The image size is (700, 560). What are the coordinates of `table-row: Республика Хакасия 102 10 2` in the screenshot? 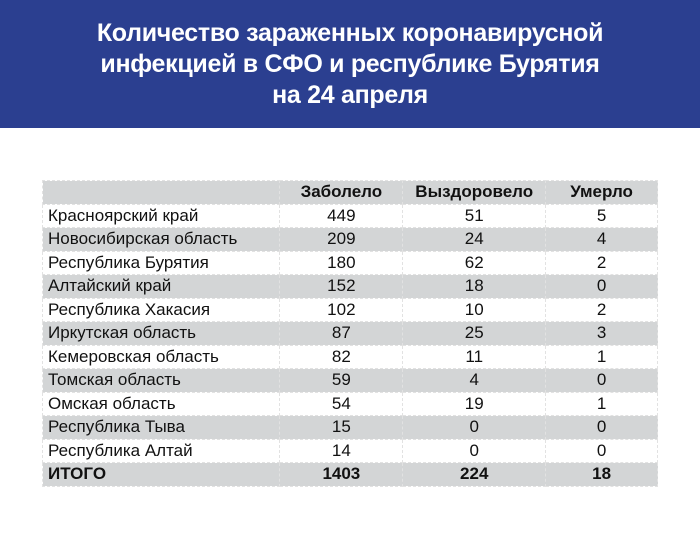 It's located at (349, 309).